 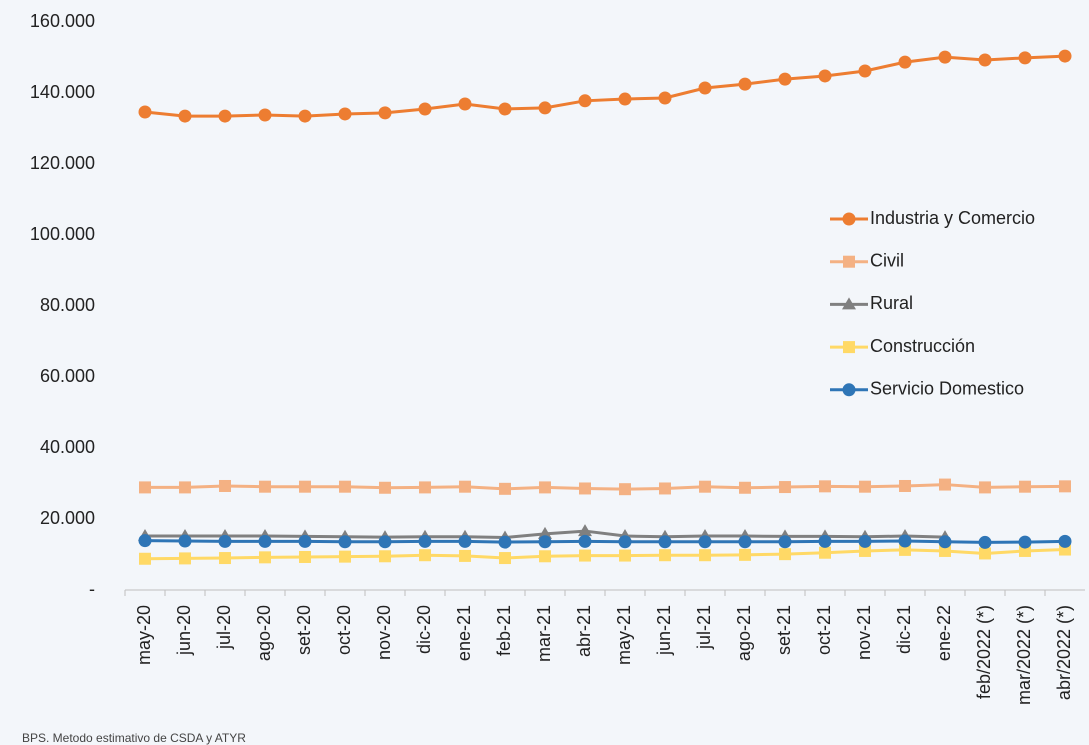 What do you see at coordinates (864, 632) in the screenshot?
I see `x-tick-label: nov-21` at bounding box center [864, 632].